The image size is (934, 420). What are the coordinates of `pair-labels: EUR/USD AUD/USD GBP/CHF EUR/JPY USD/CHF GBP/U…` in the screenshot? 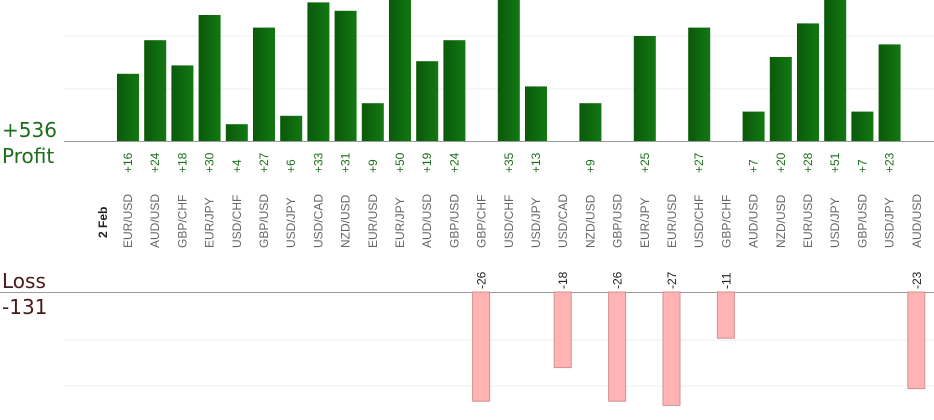 It's located at (522, 221).